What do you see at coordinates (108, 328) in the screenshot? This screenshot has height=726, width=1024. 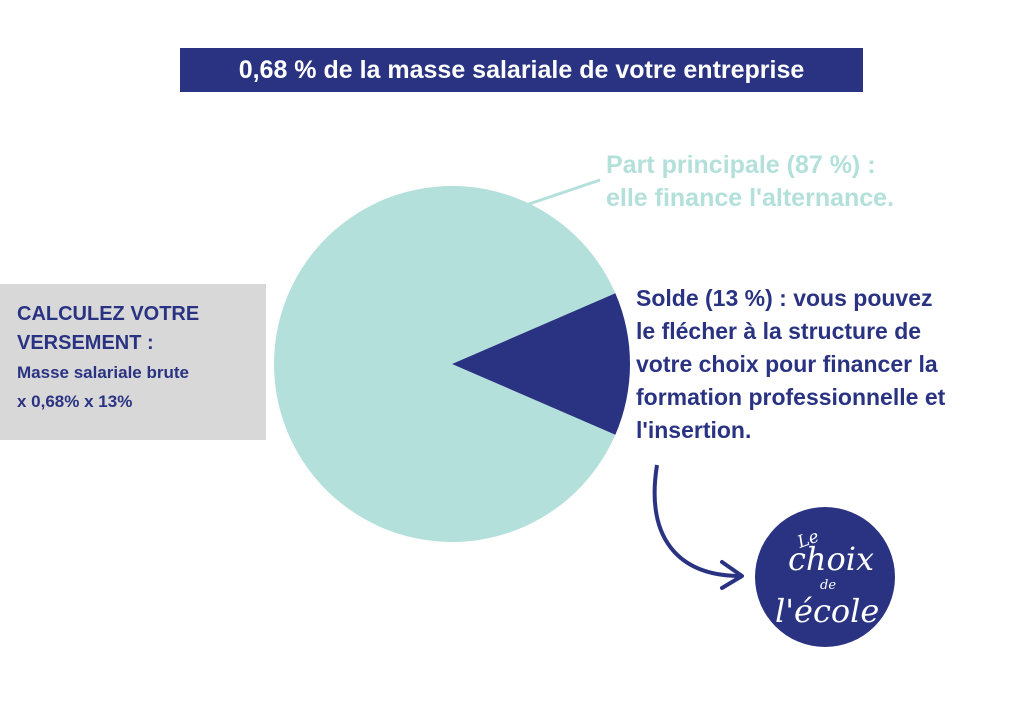 I see `calculation-heading: CALCULEZ VOTRE VERSEMENT :` at bounding box center [108, 328].